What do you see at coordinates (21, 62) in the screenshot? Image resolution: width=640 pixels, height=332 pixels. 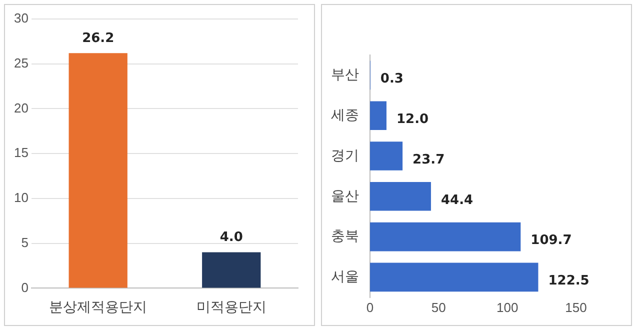 I see `y-tick-label: 25` at bounding box center [21, 62].